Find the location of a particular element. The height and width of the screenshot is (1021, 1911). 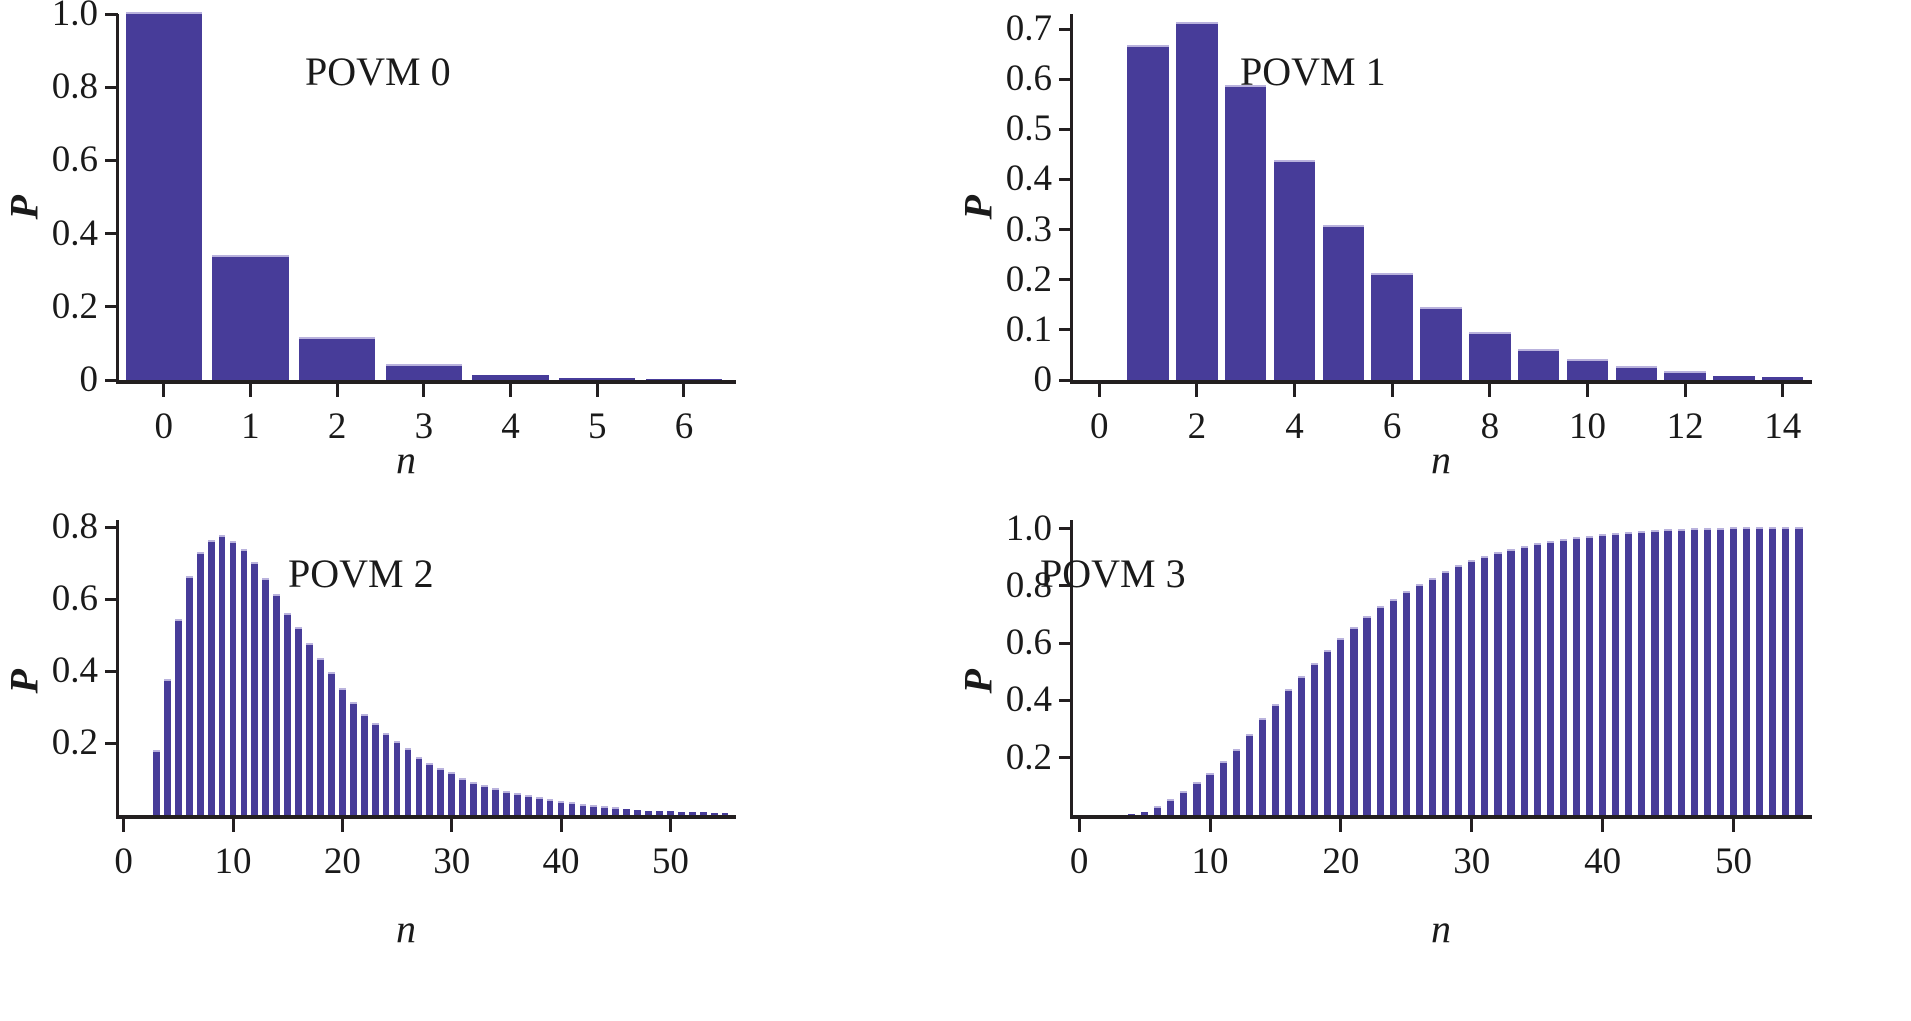

x-tick-label: 6 is located at coordinates (1392, 426).